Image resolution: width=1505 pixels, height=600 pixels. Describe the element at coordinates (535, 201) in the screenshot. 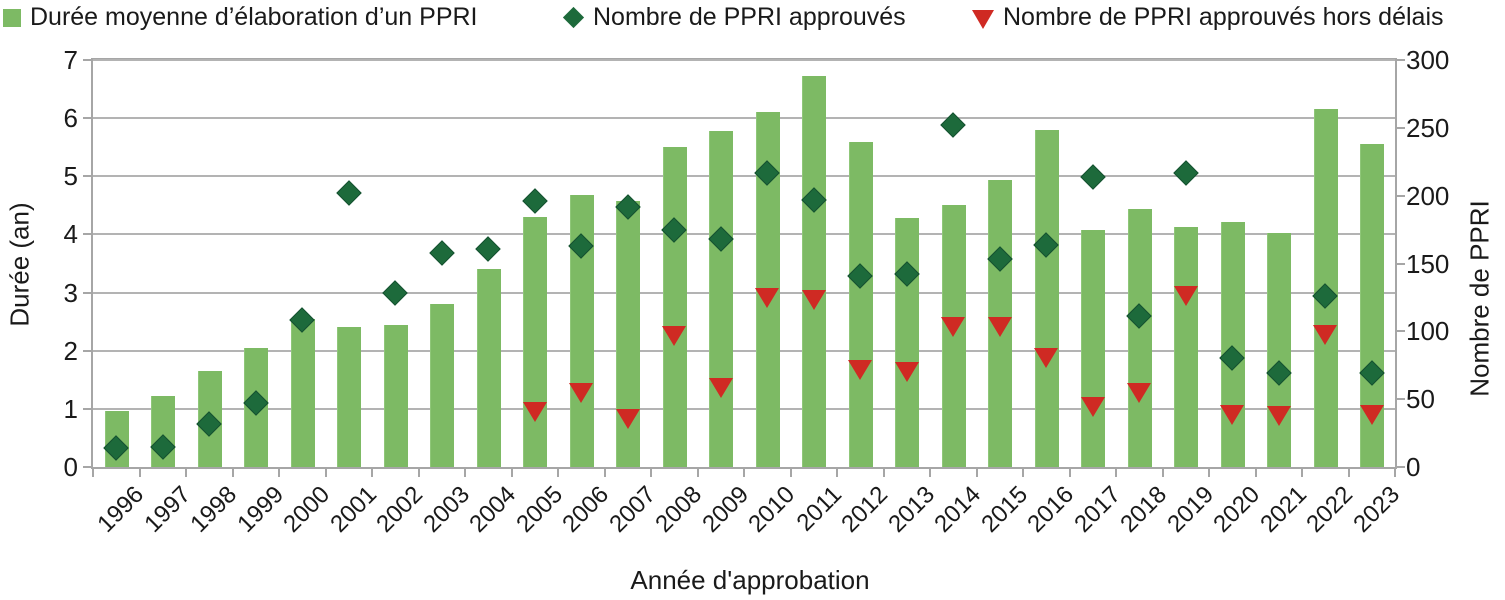

I see `approved-diamond-marker-2005` at that location.